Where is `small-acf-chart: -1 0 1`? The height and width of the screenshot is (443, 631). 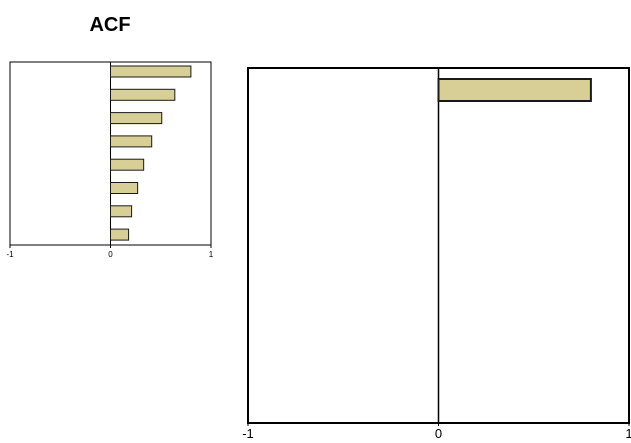 small-acf-chart: -1 0 1 is located at coordinates (110, 160).